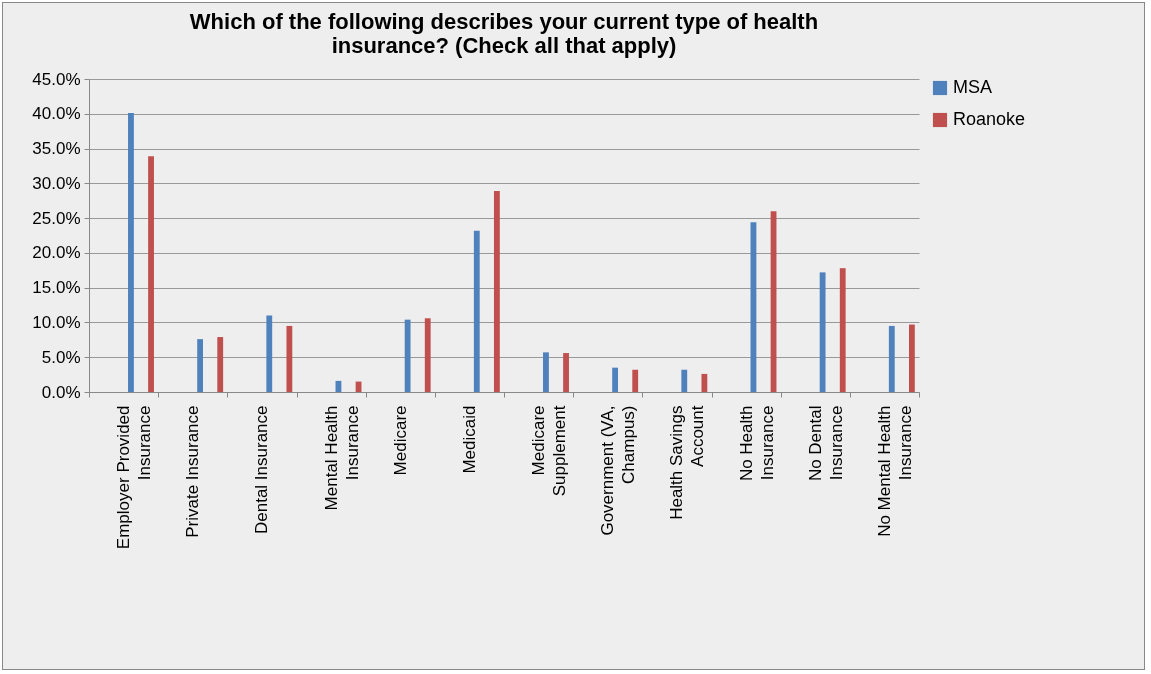 The height and width of the screenshot is (674, 1151). I want to click on y-tick-label: 35.0%, so click(56, 149).